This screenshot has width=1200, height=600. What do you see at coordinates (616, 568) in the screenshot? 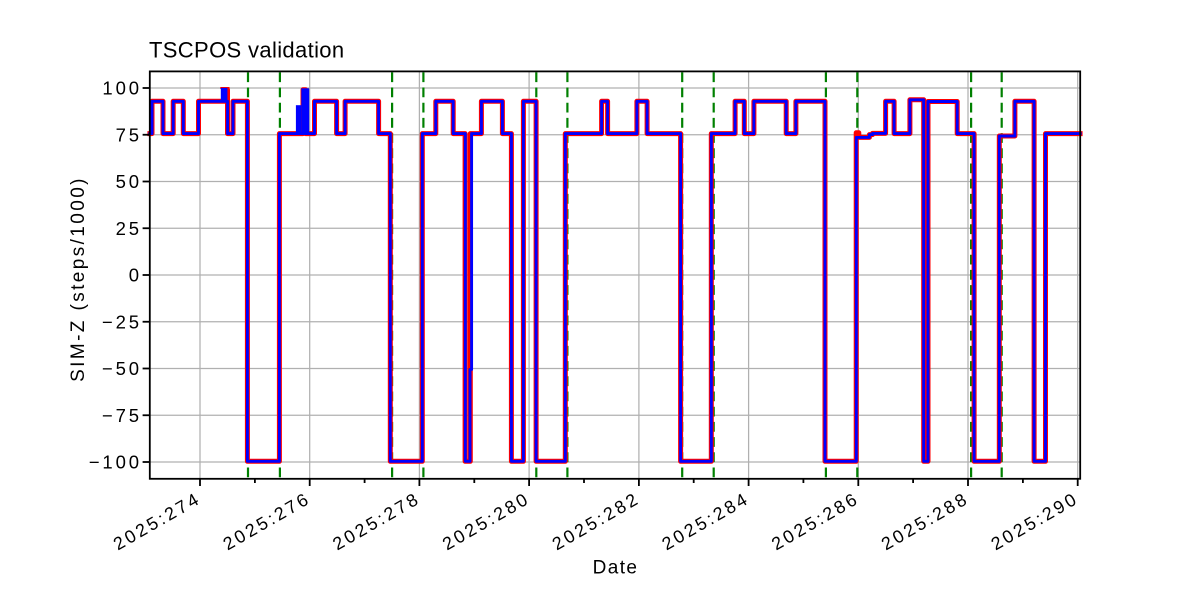
I see `svg-text: Date` at bounding box center [616, 568].